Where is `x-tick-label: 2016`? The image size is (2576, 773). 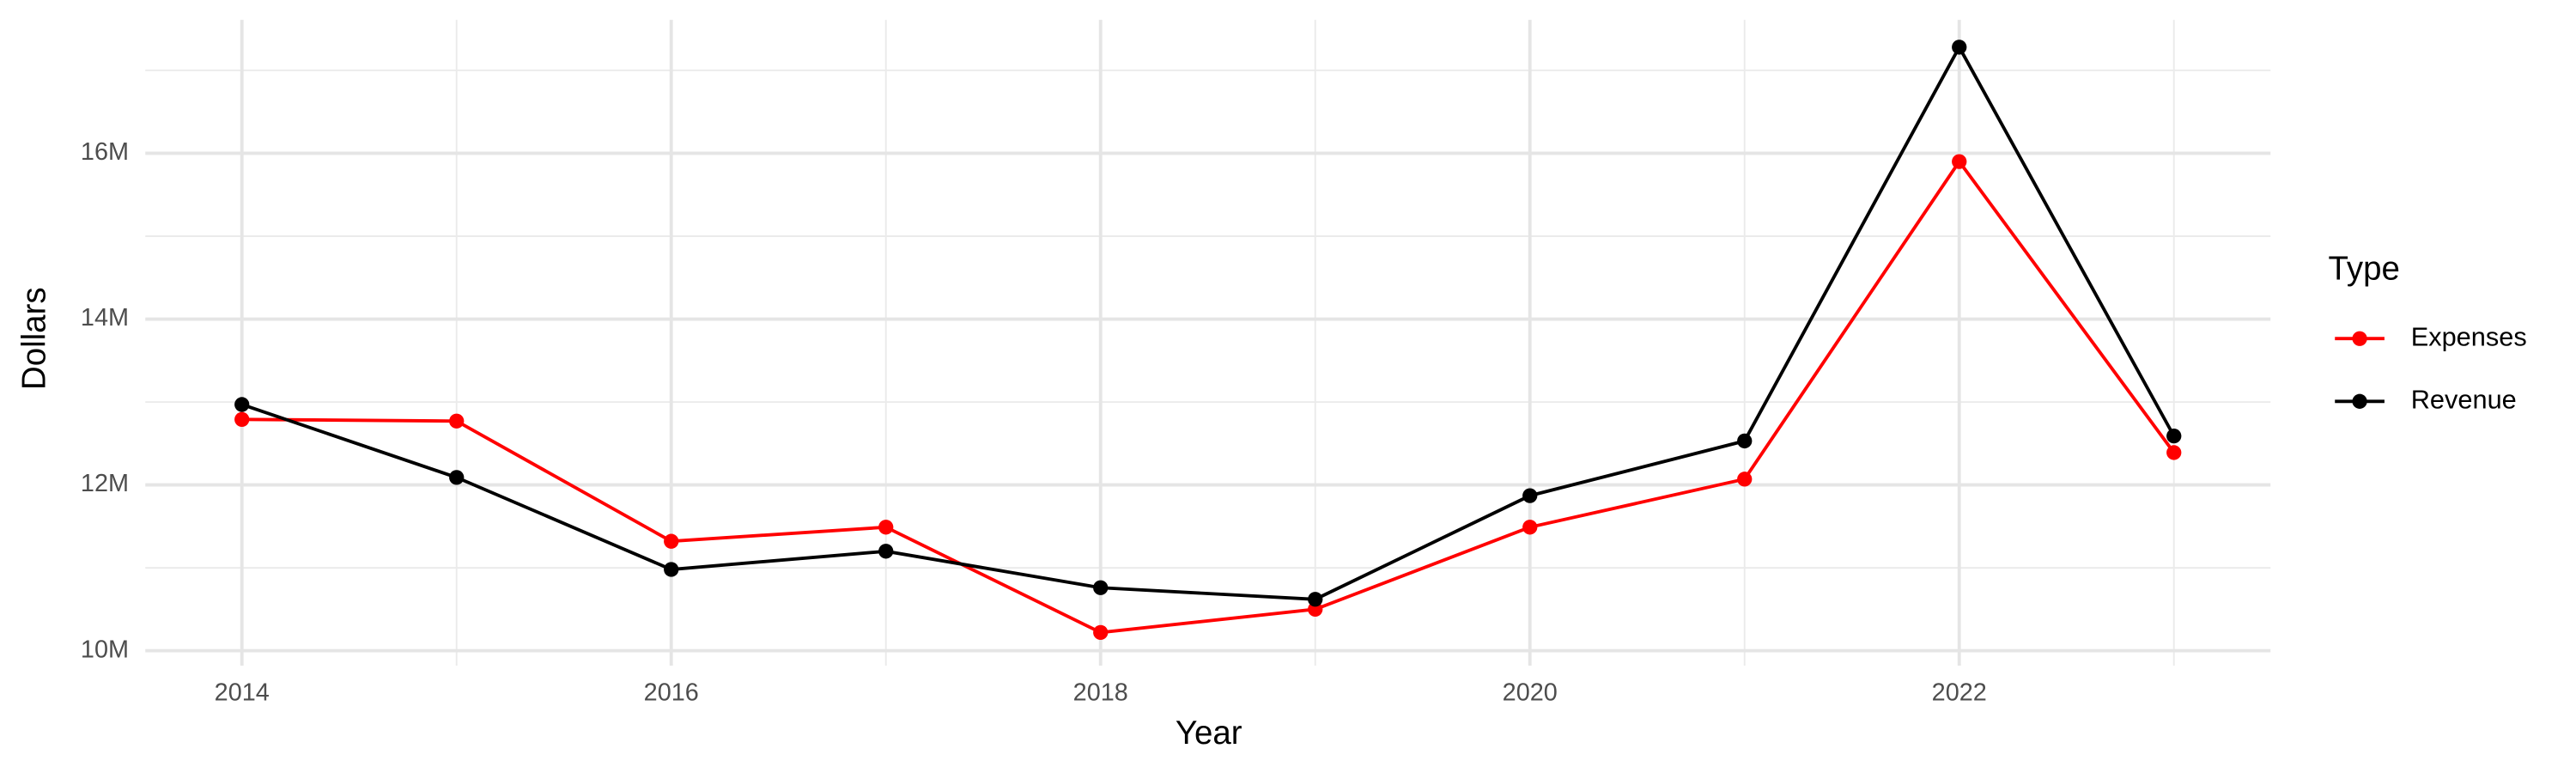 x-tick-label: 2016 is located at coordinates (671, 692).